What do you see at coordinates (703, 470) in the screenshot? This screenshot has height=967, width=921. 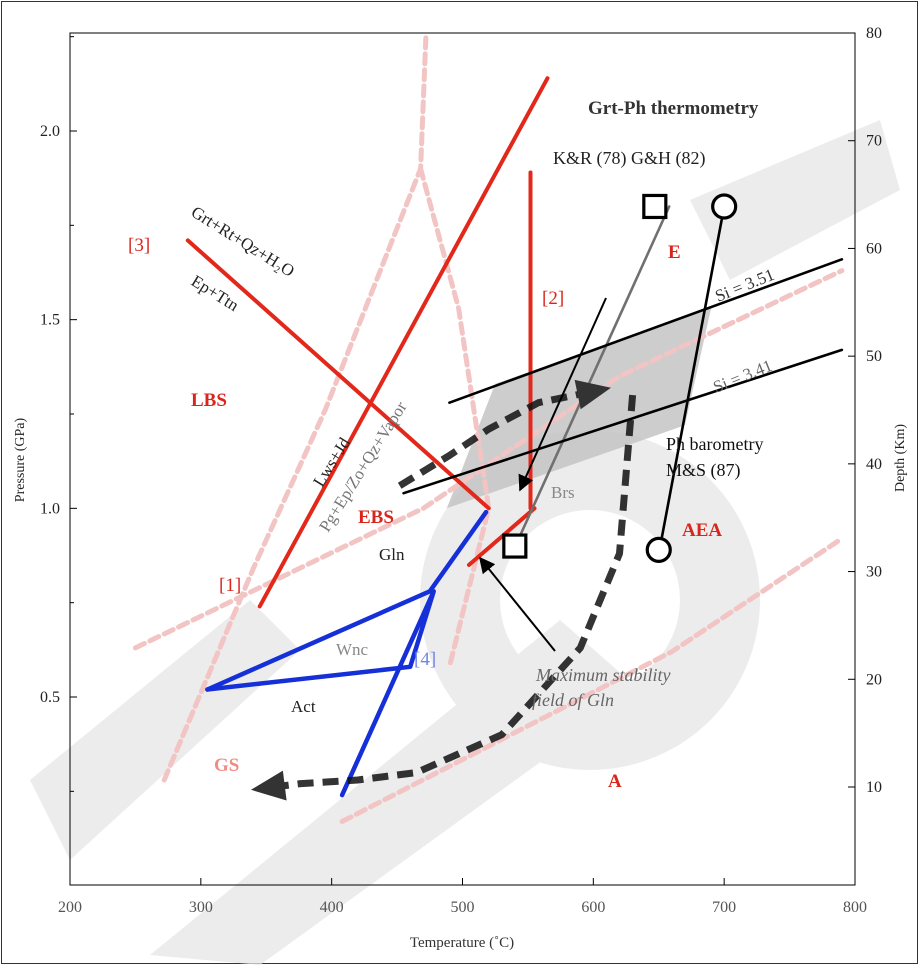 I see `ms87-label: M&S (87)` at bounding box center [703, 470].